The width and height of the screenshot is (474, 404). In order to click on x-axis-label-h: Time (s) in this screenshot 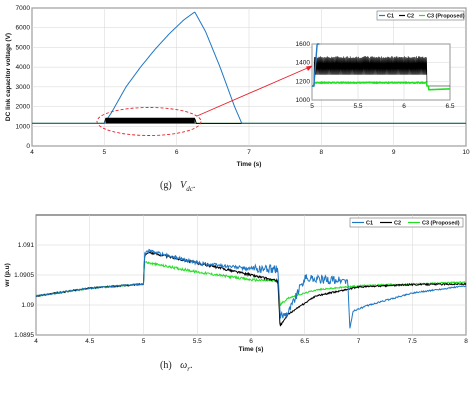, I will do `click(251, 349)`.